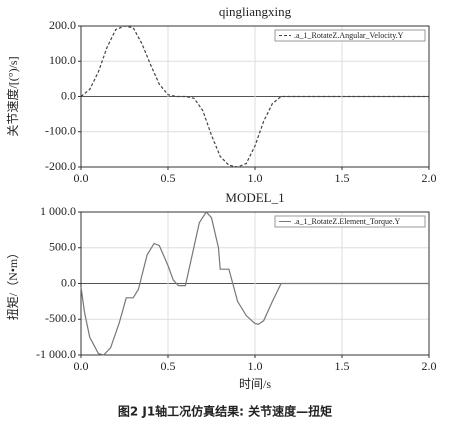 This screenshot has height=439, width=451. I want to click on x-axis-label: 时间/s, so click(255, 384).